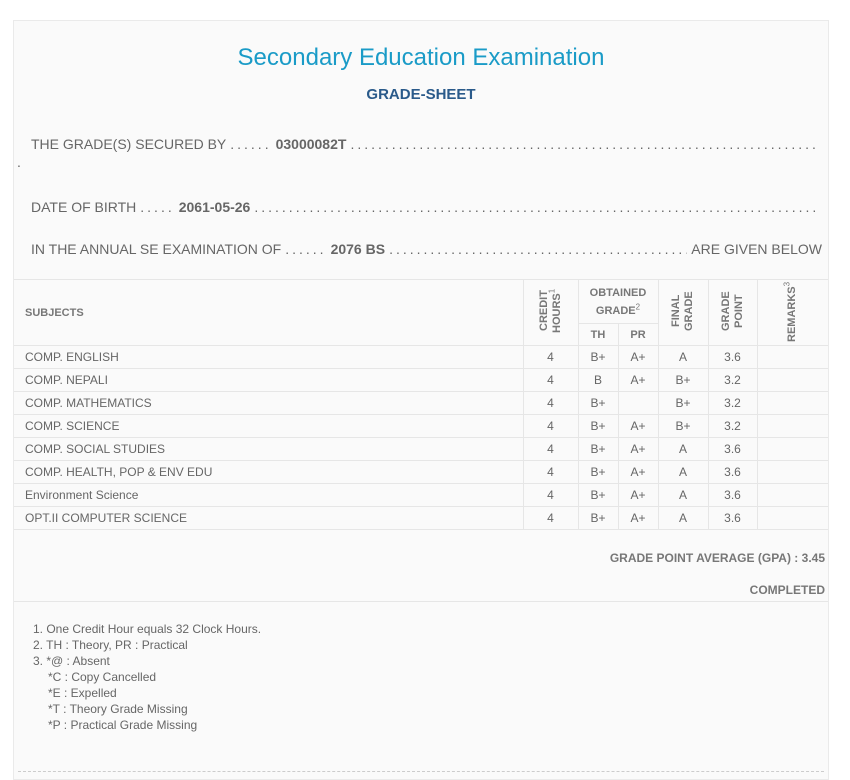 This screenshot has height=780, width=850. I want to click on table-row: COMP. ENGLISH 4 B+ A+ A 3.6, so click(421, 357).